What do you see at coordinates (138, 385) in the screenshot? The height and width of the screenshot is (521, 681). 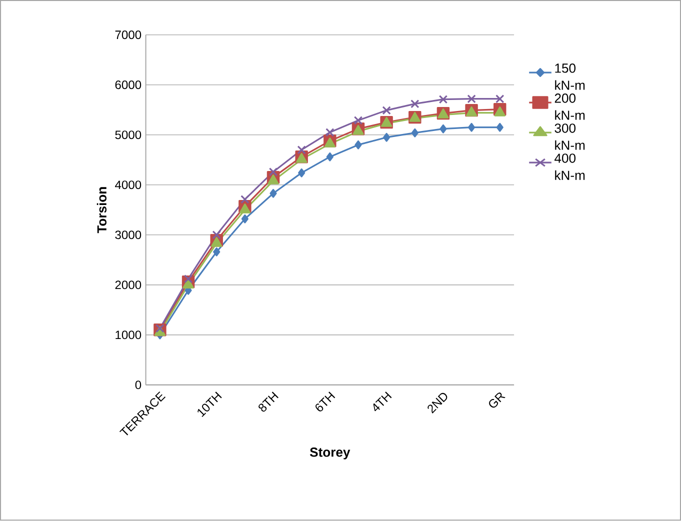 I see `y-tick-label: 0` at bounding box center [138, 385].